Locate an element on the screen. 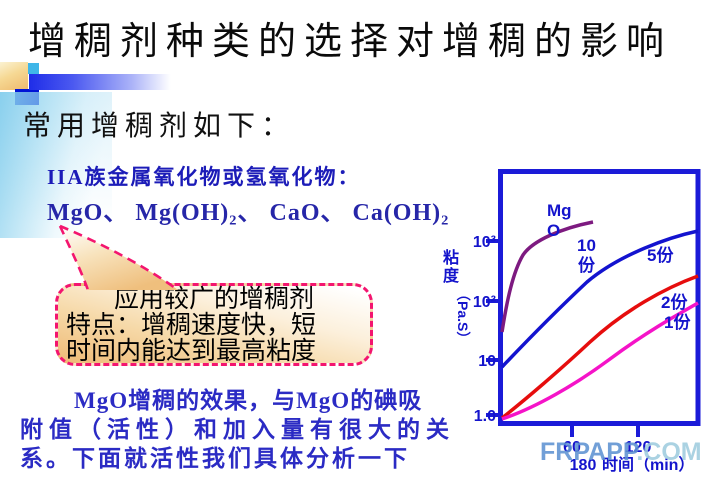  callout-box: 应用较广的增稠剂 特点：增稠速度快，短 时间内能达到最高粘度 is located at coordinates (214, 324).